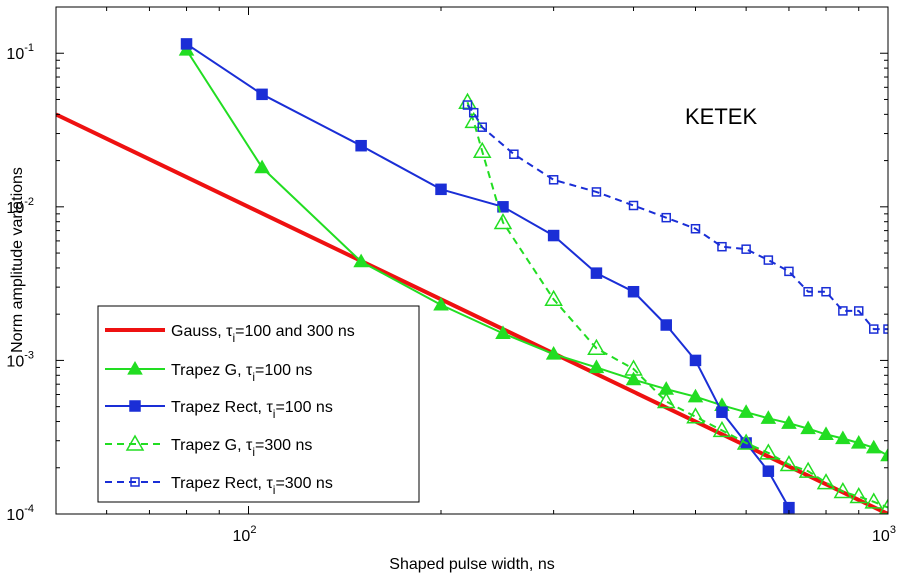 Image resolution: width=899 pixels, height=576 pixels. What do you see at coordinates (17, 260) in the screenshot?
I see `y-axis-label: Norm amplitude variations` at bounding box center [17, 260].